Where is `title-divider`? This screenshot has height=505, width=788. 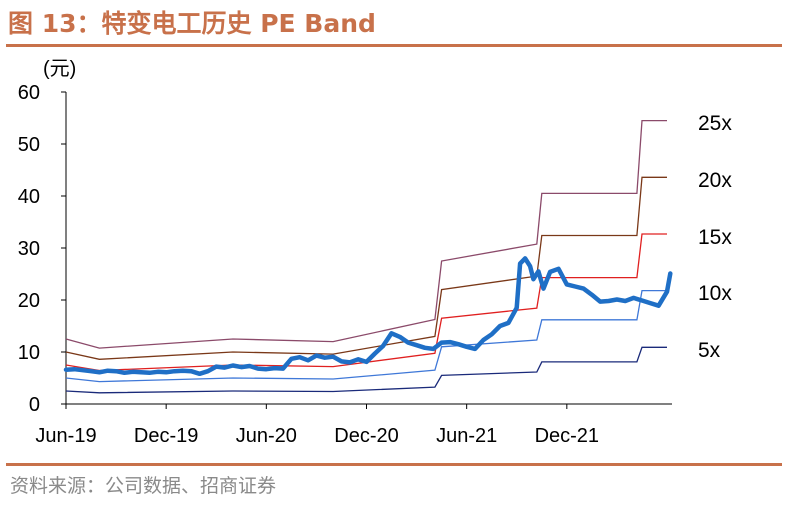 title-divider is located at coordinates (394, 45).